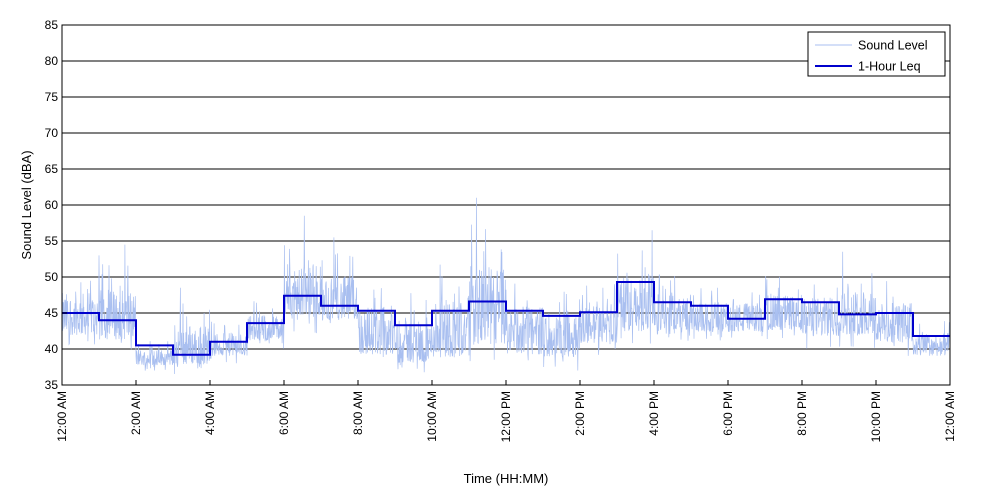  Describe the element at coordinates (136, 413) in the screenshot. I see `x-tick-label: 2:00 AM` at that location.